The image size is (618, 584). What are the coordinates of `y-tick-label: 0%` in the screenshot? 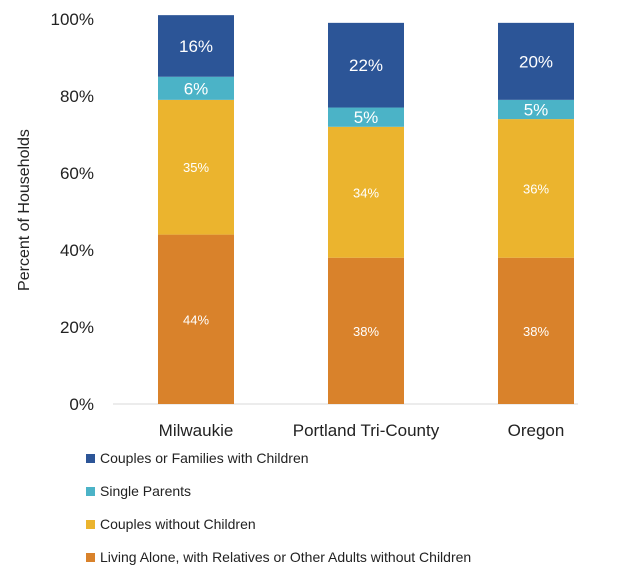 It's located at (81, 404).